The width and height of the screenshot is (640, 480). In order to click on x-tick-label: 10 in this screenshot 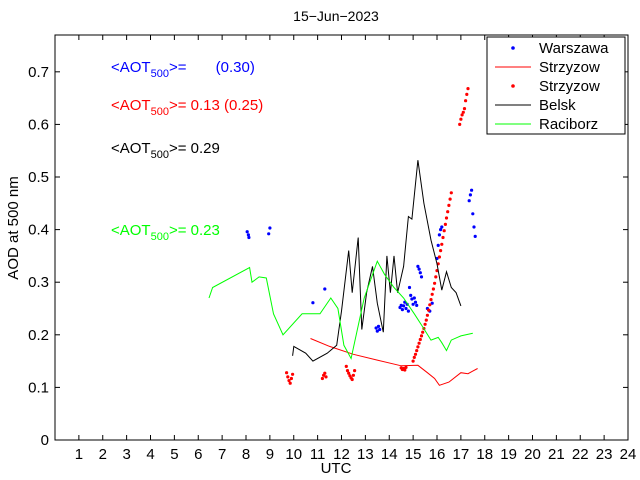, I will do `click(293, 454)`.